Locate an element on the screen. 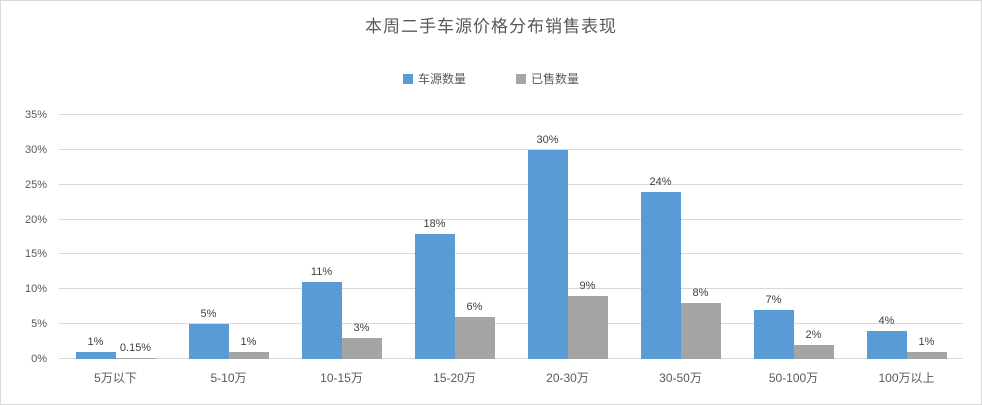 This screenshot has width=982, height=405. legend-swatch-source-icon is located at coordinates (407, 78).